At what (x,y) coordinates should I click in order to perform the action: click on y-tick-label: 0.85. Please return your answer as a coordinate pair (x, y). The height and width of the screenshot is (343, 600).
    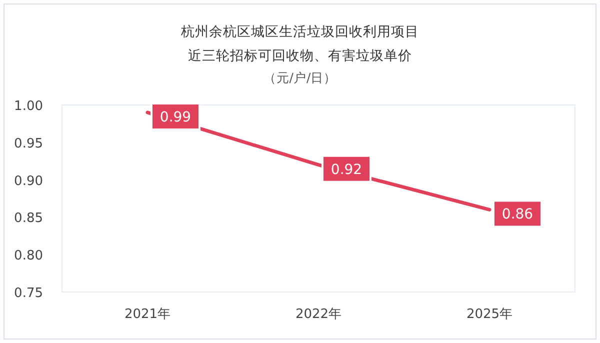
    Looking at the image, I should click on (28, 218).